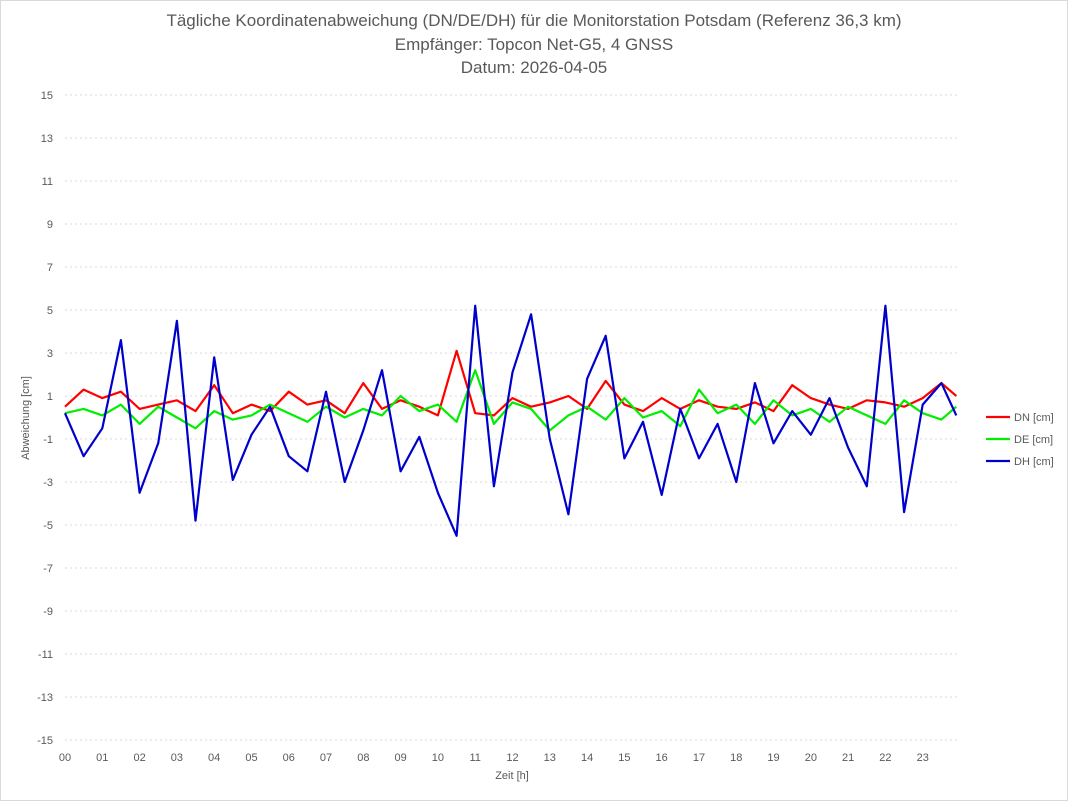 Image resolution: width=1068 pixels, height=801 pixels. What do you see at coordinates (50, 397) in the screenshot?
I see `y-tick-label: 1` at bounding box center [50, 397].